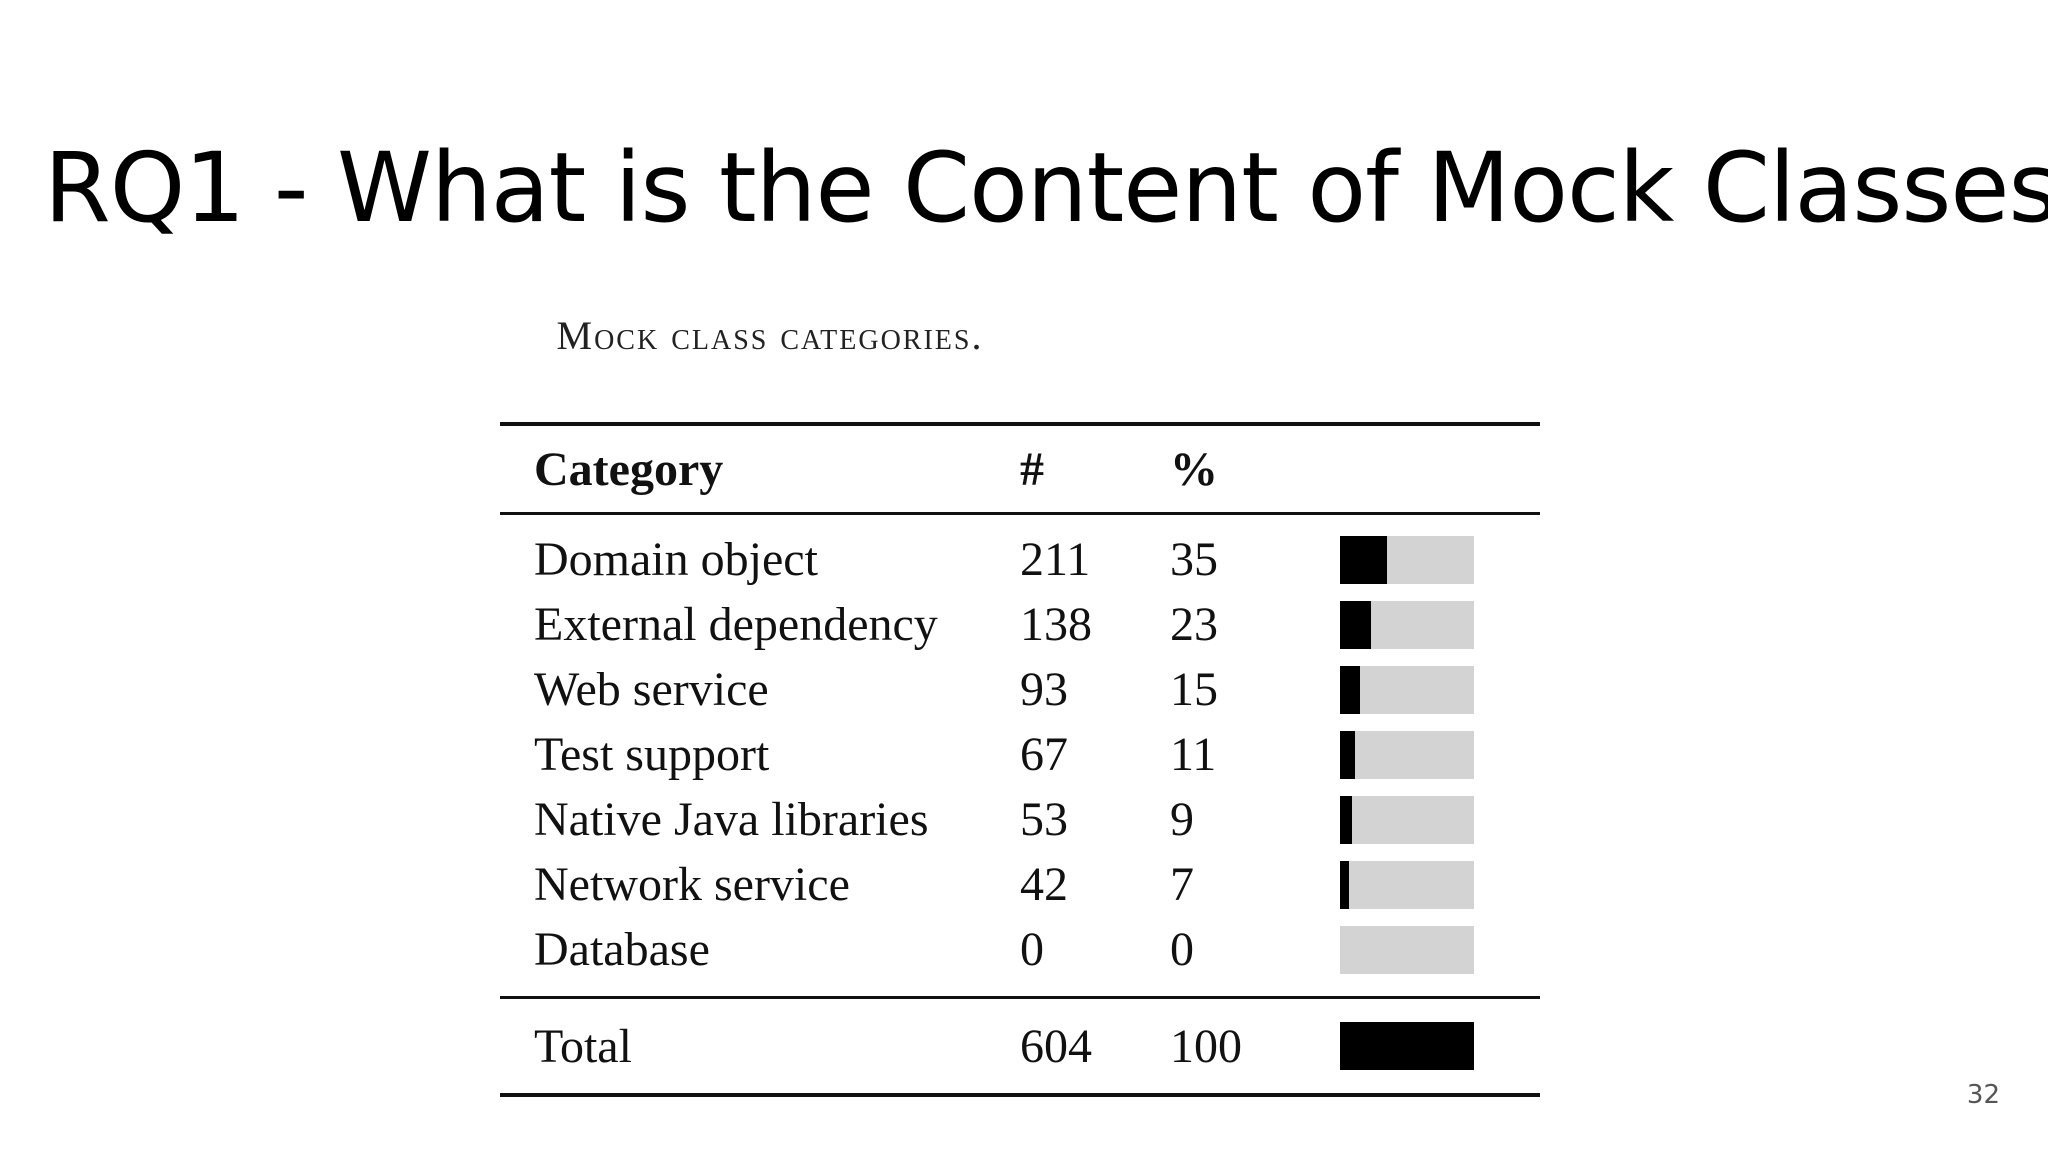 The image size is (2048, 1152). Describe the element at coordinates (1194, 469) in the screenshot. I see `header-percent: %` at that location.